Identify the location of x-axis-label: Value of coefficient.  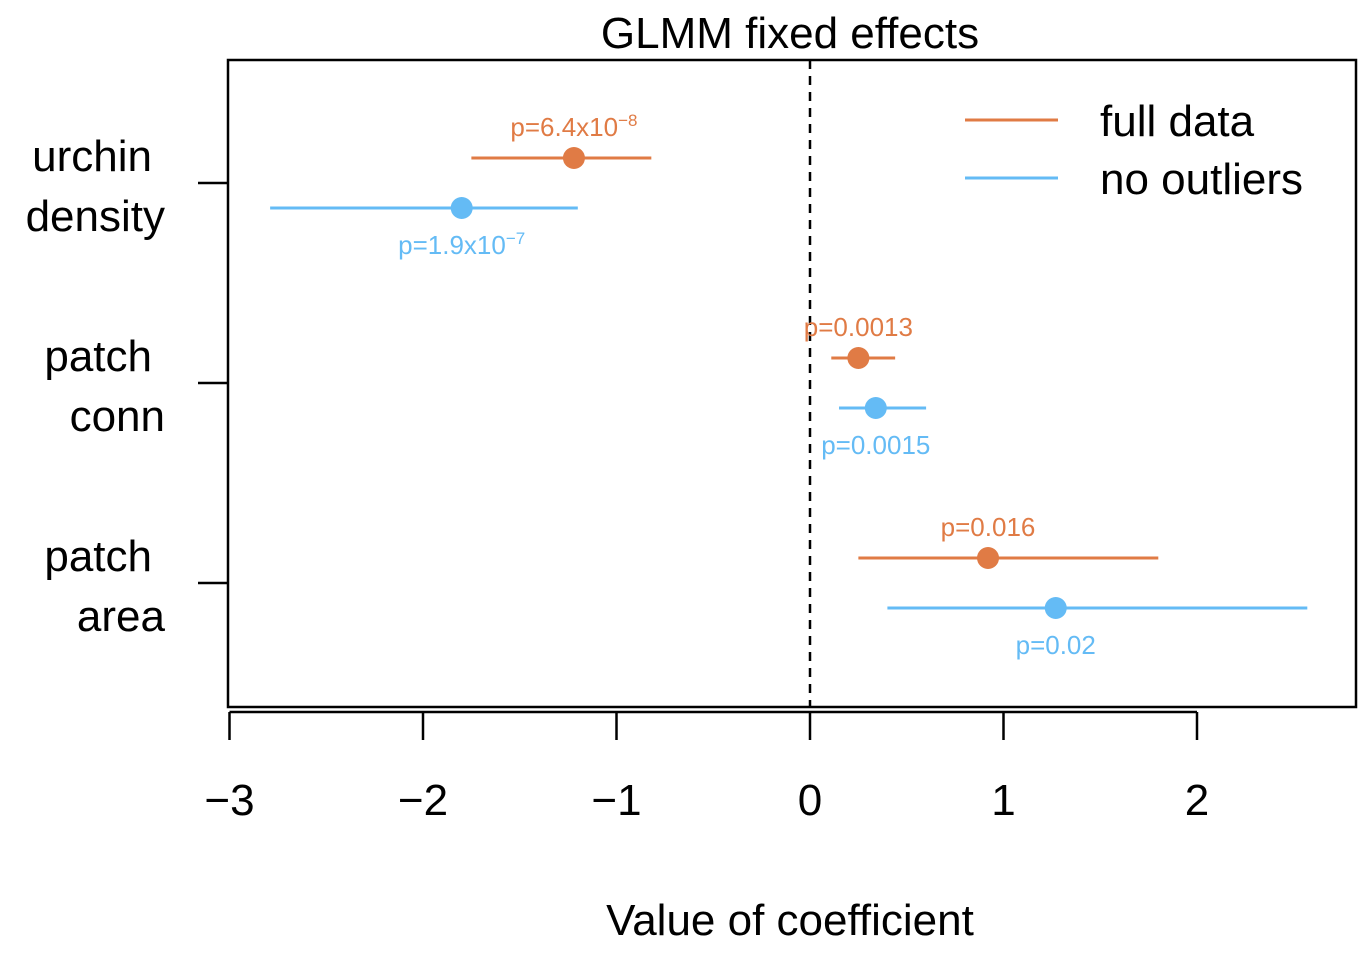
(790, 920).